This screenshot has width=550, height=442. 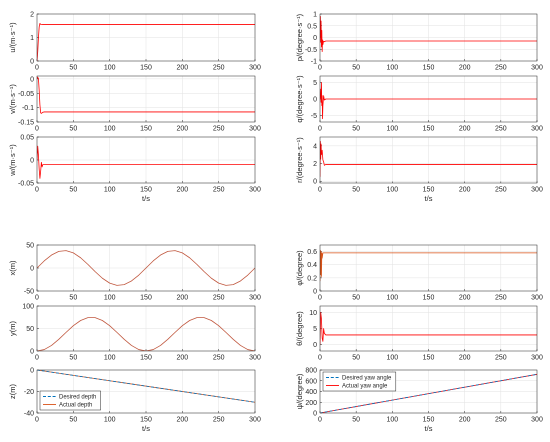 I want to click on y-tick-label: 0.05, so click(x=27, y=138).